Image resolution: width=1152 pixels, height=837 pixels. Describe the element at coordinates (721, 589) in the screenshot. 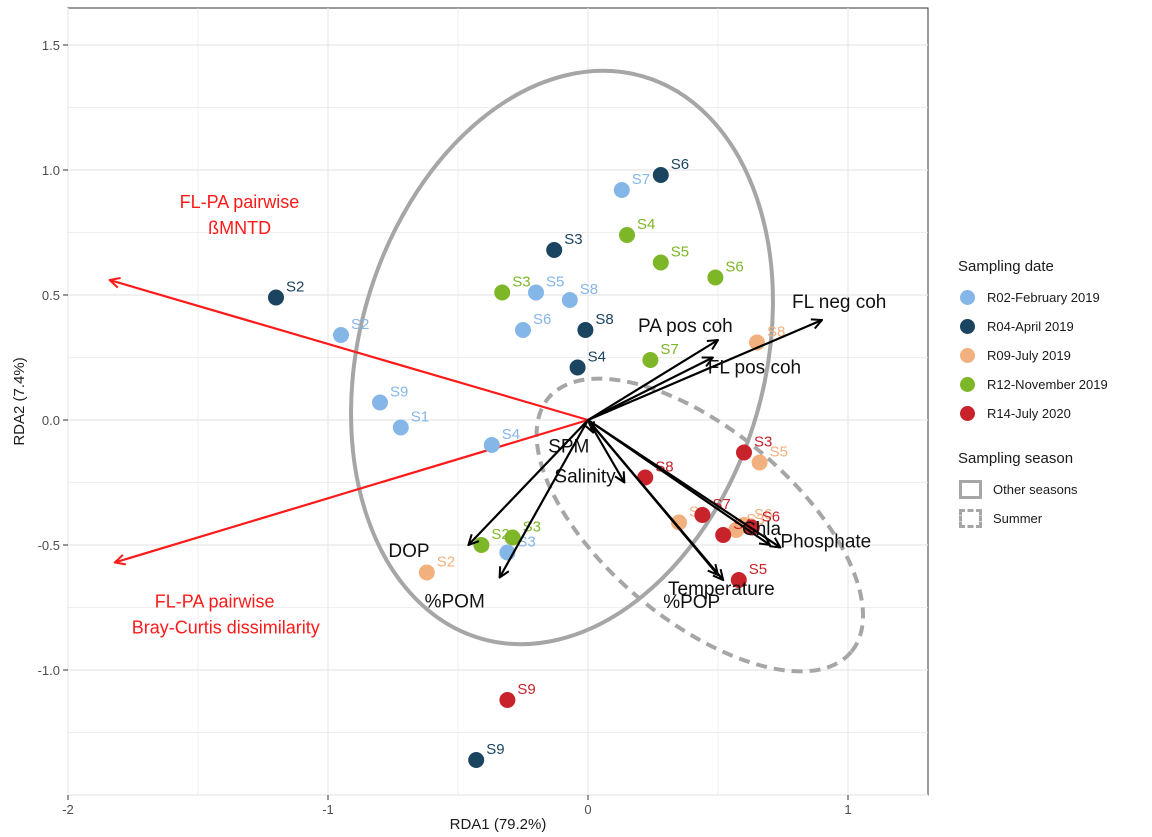

I see `env-arrow-label: Temperature` at that location.